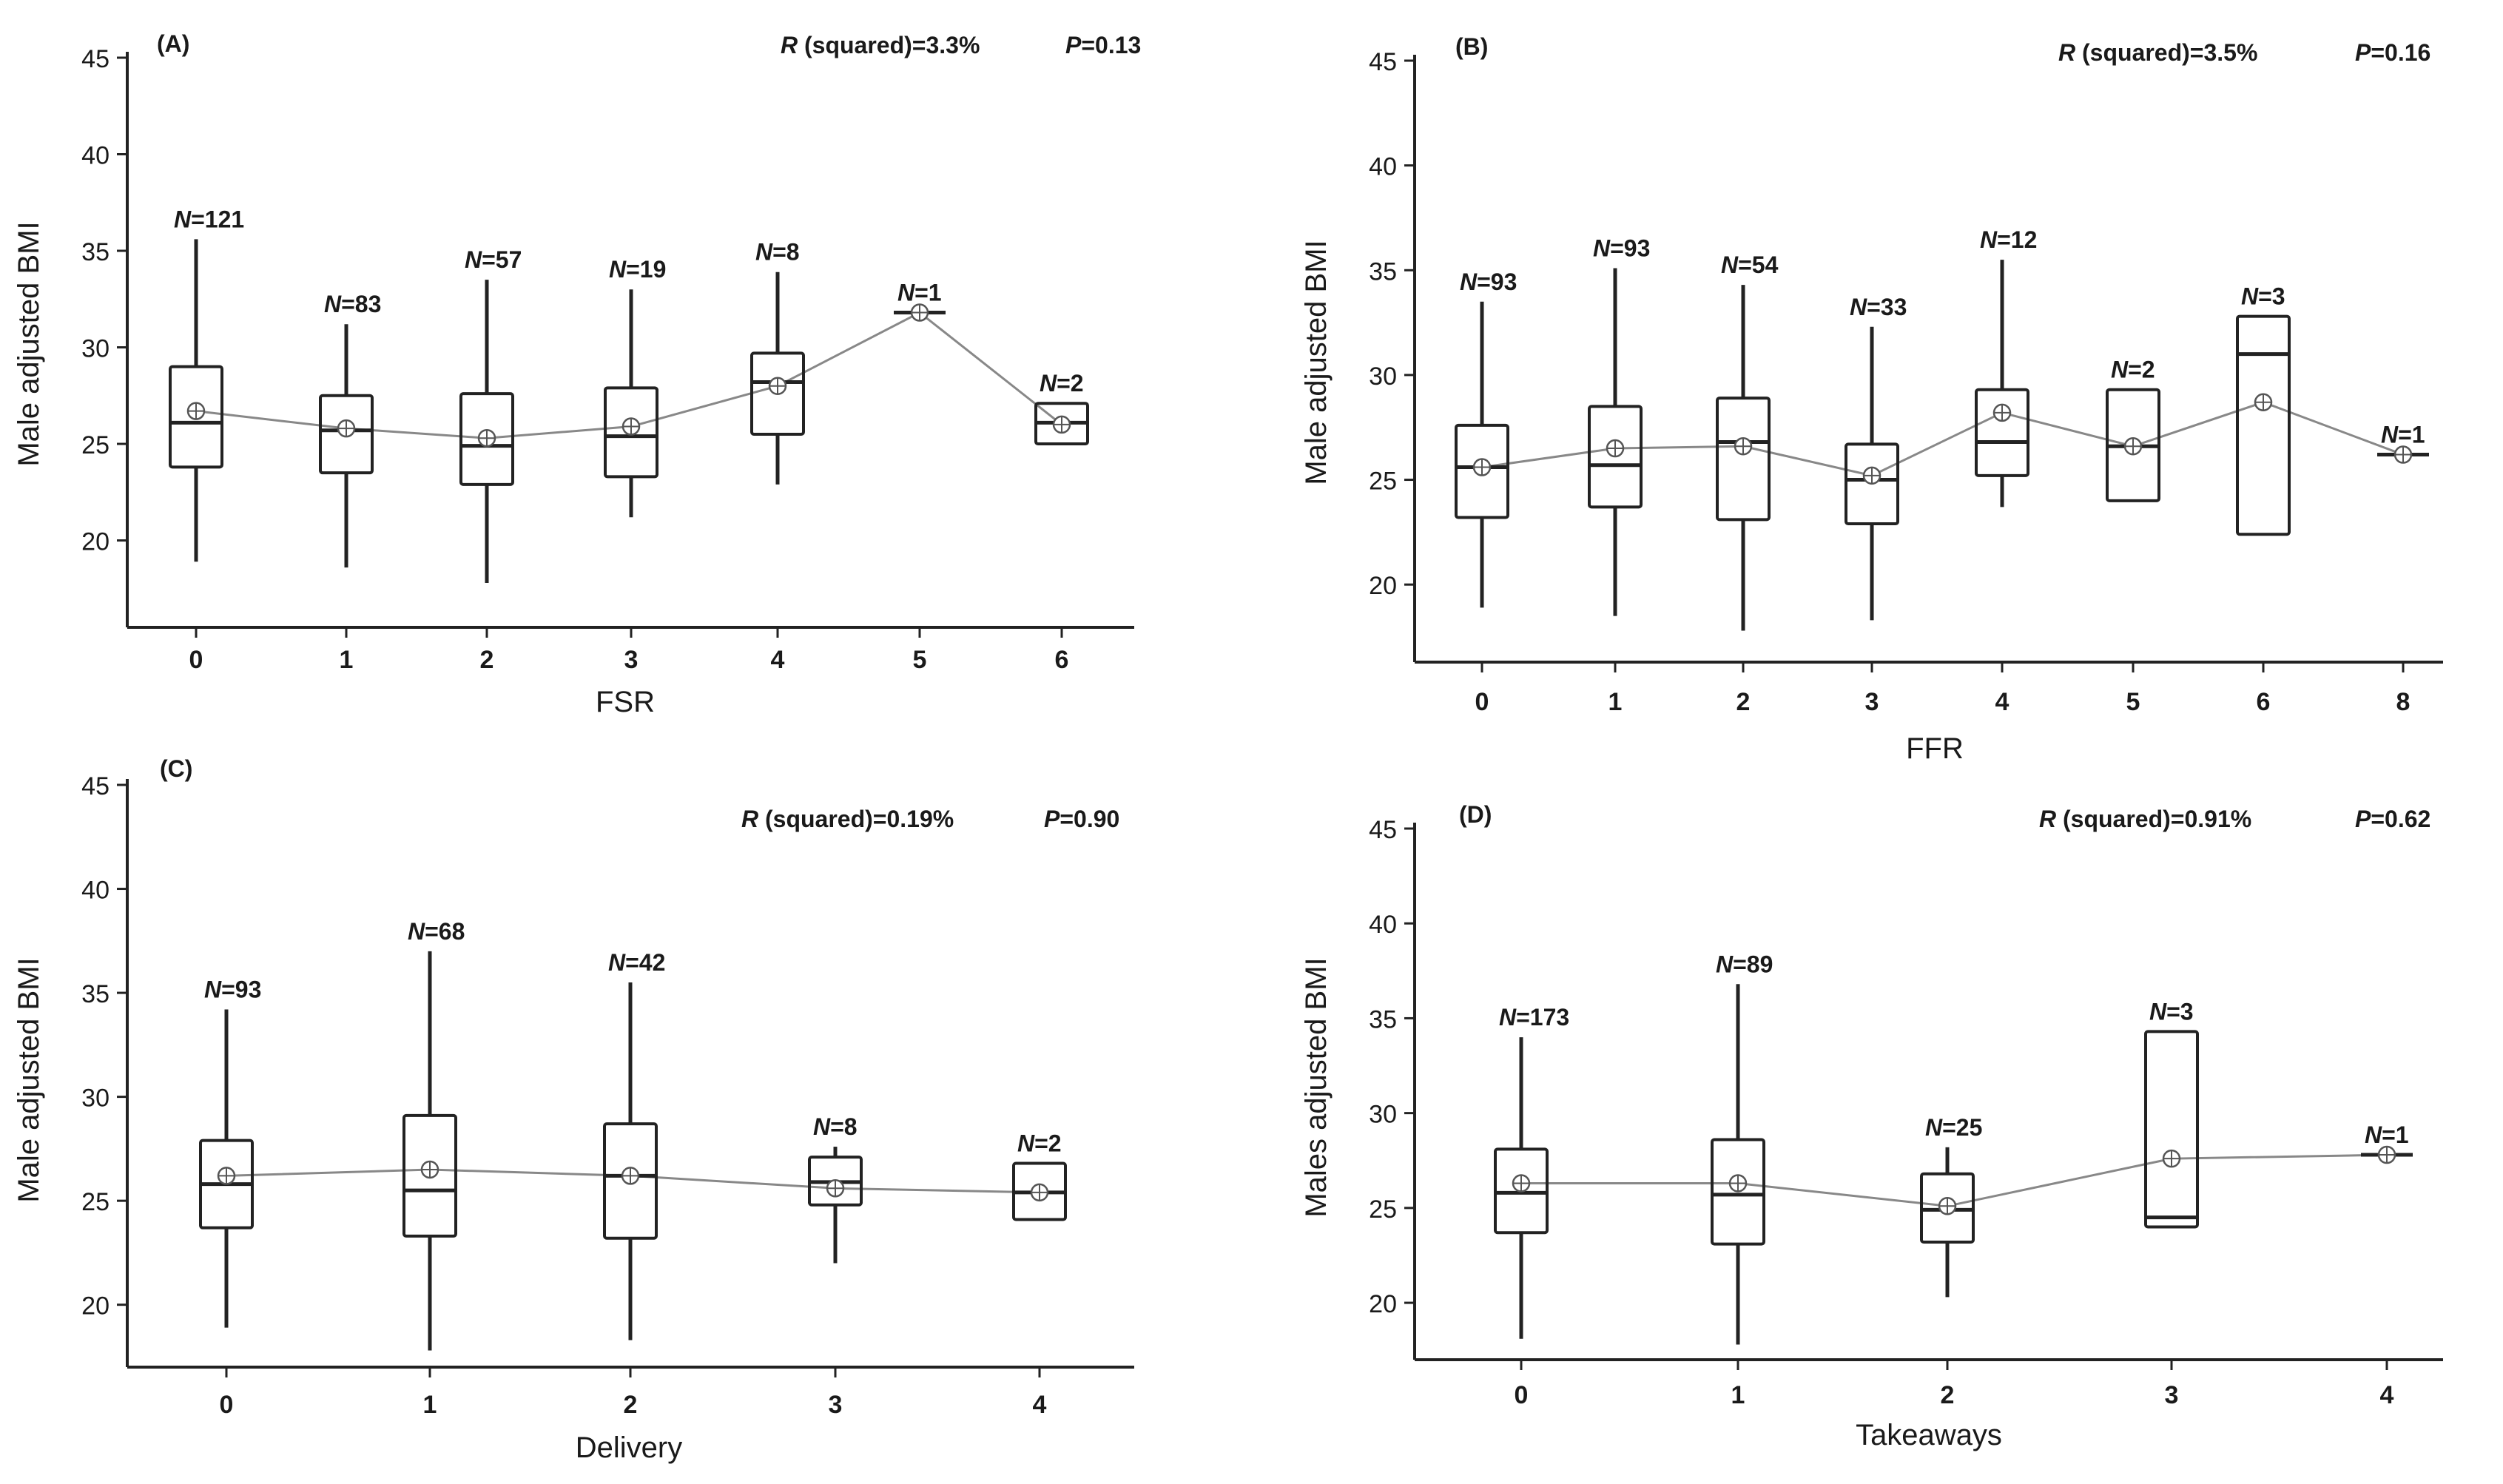 Image resolution: width=2503 pixels, height=1484 pixels. I want to click on panel-a-x-tick-label: 4, so click(778, 660).